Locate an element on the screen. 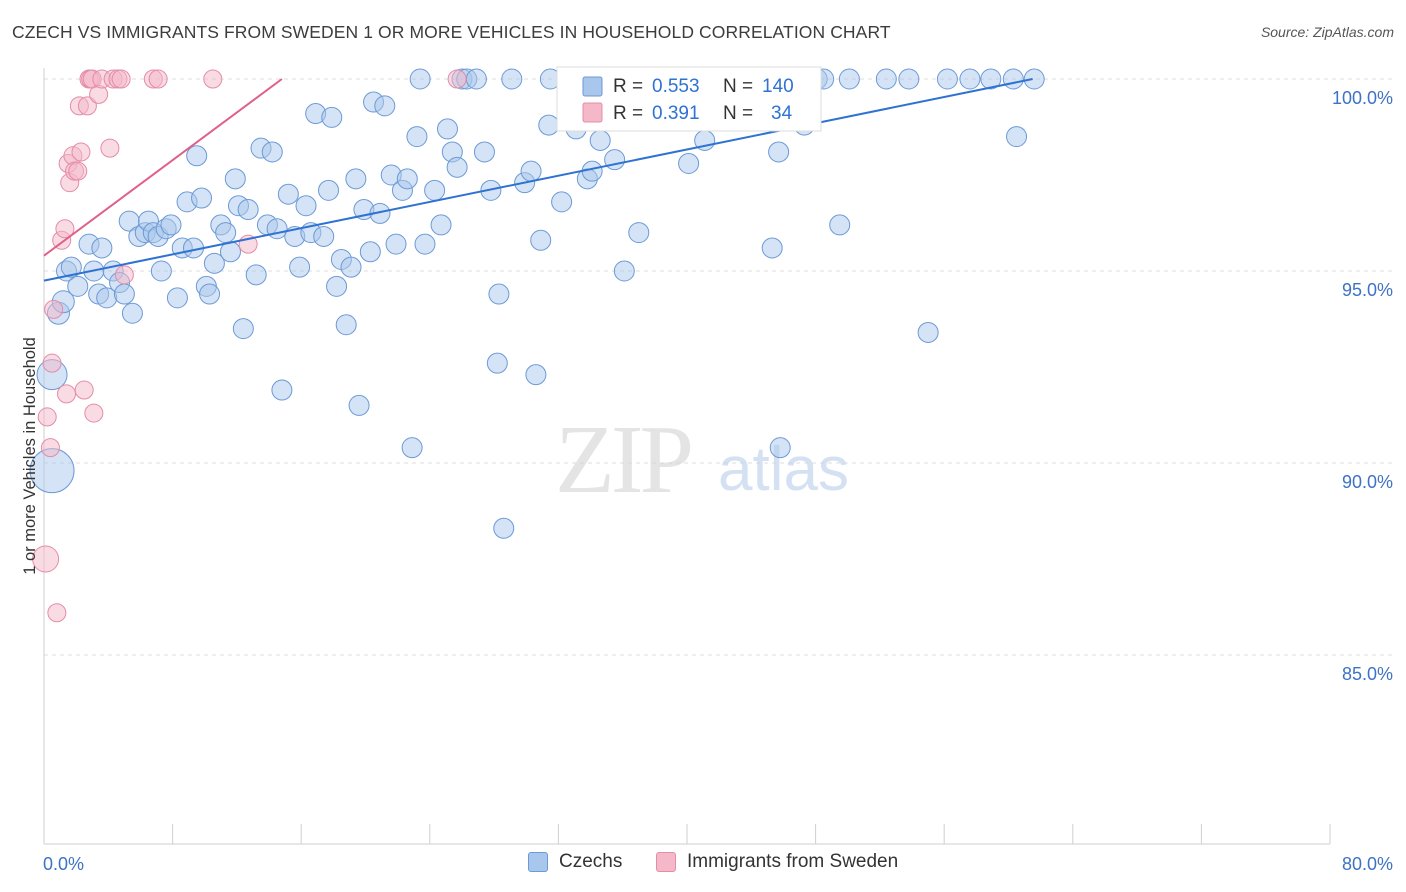  stats-r-label-czechs: R = is located at coordinates (628, 86).